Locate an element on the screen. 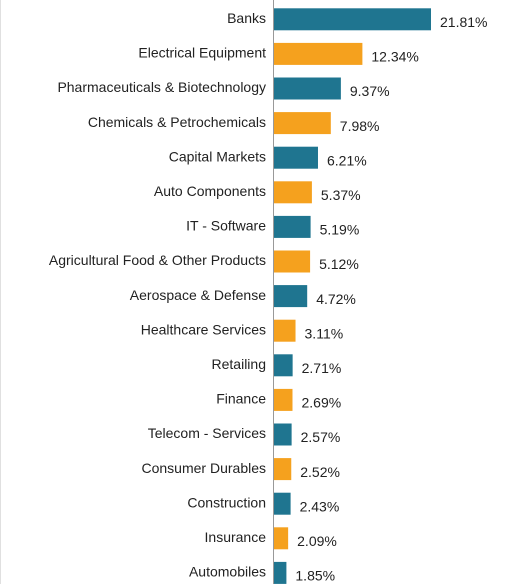 The width and height of the screenshot is (508, 584). value-label: 12.34% is located at coordinates (394, 57).